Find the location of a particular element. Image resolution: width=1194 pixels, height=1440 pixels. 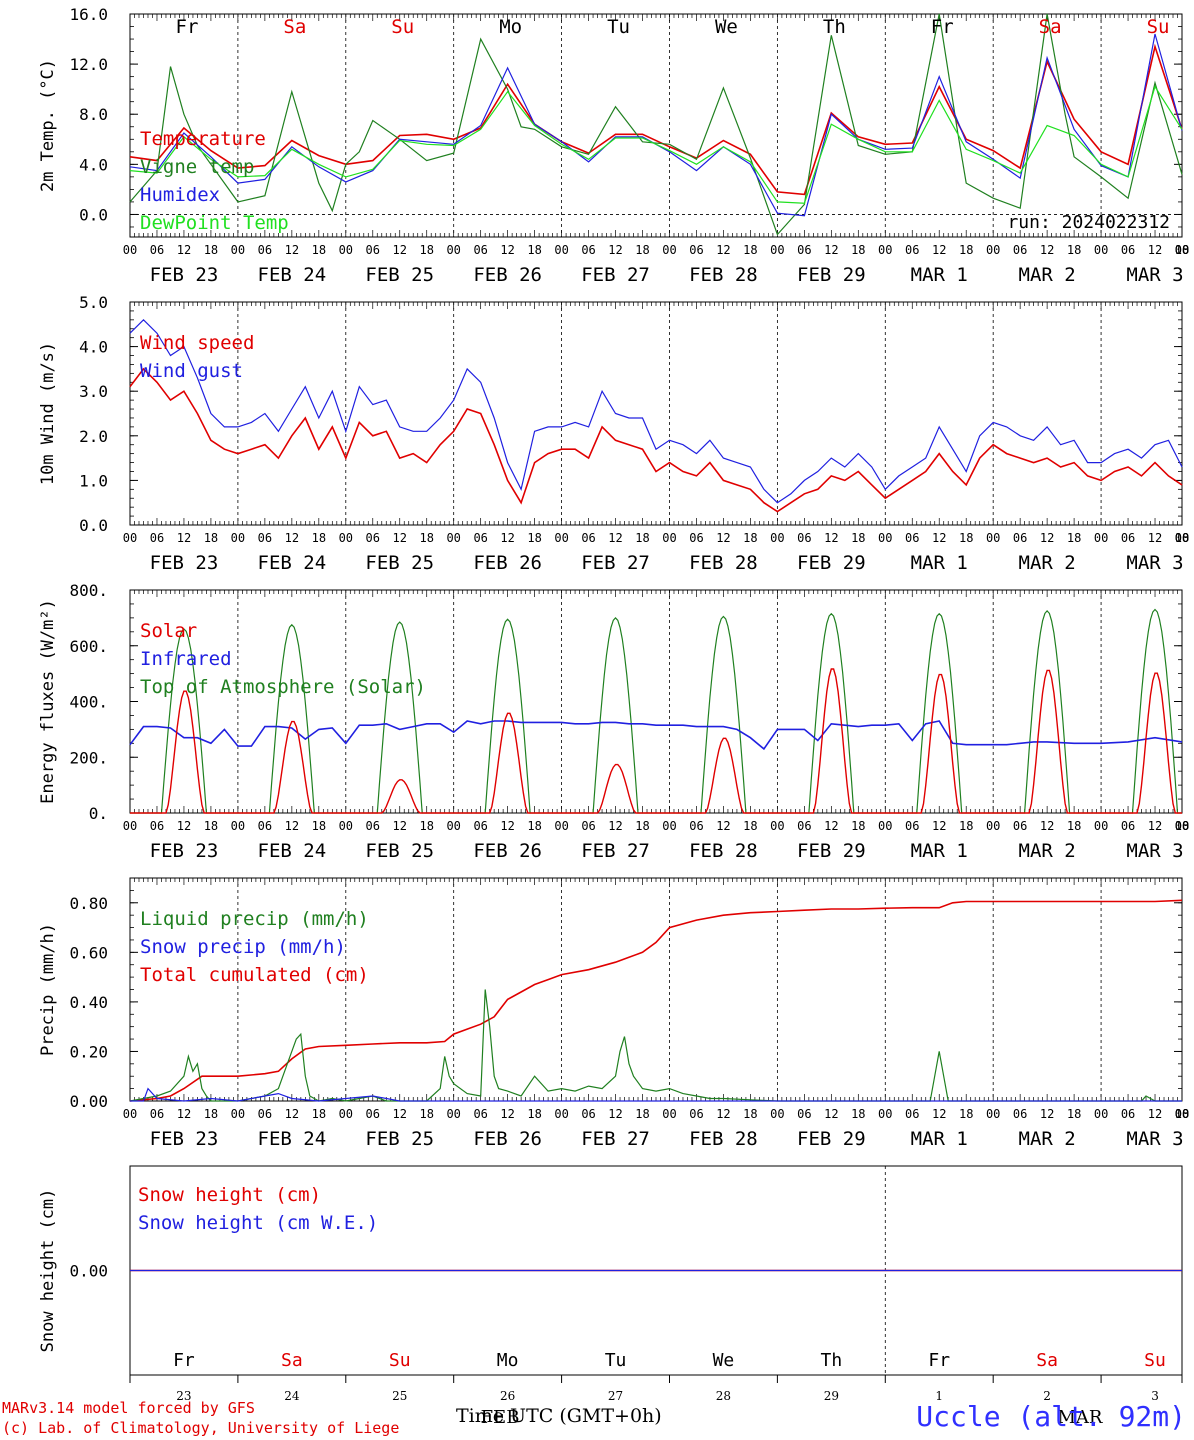

panel-frame is located at coordinates (656, 125).